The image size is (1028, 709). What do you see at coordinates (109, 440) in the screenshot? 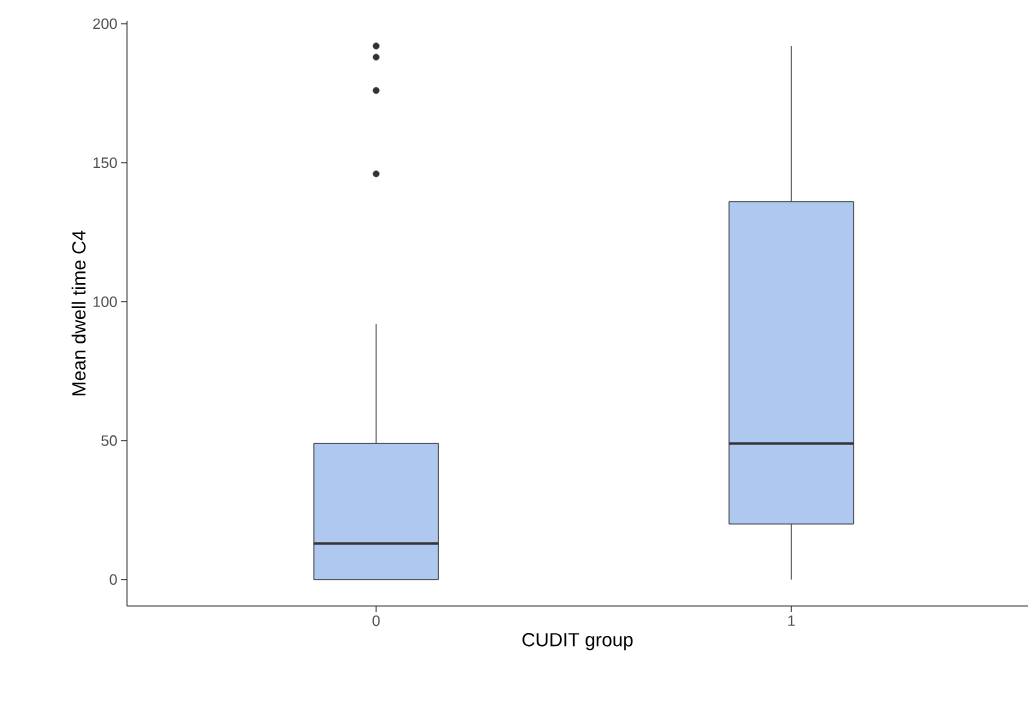
I see `y-tick-label: 50` at bounding box center [109, 440].